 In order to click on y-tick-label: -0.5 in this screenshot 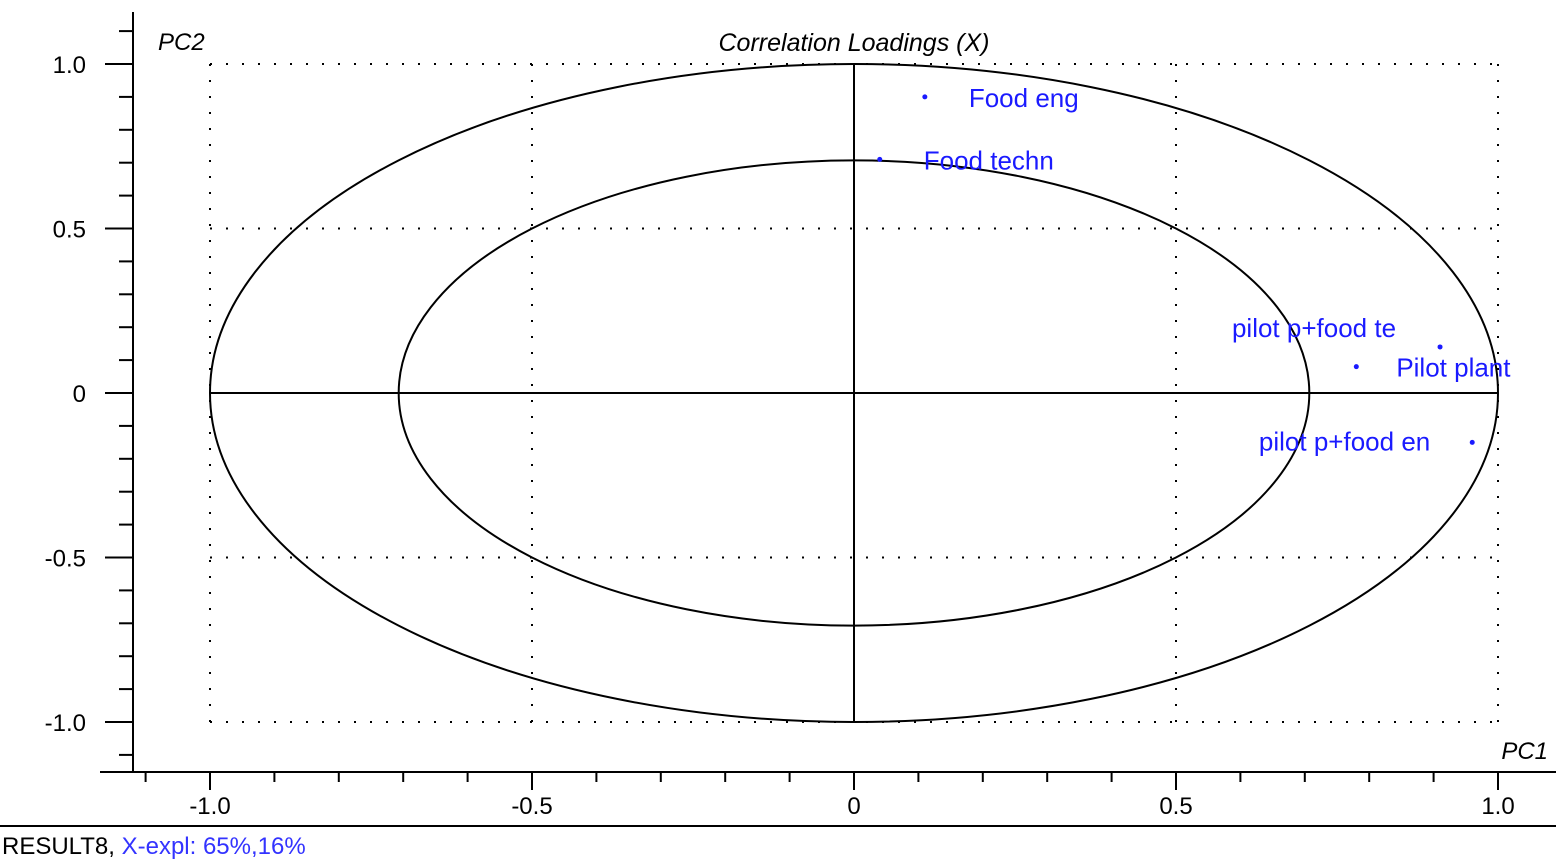, I will do `click(65, 559)`.